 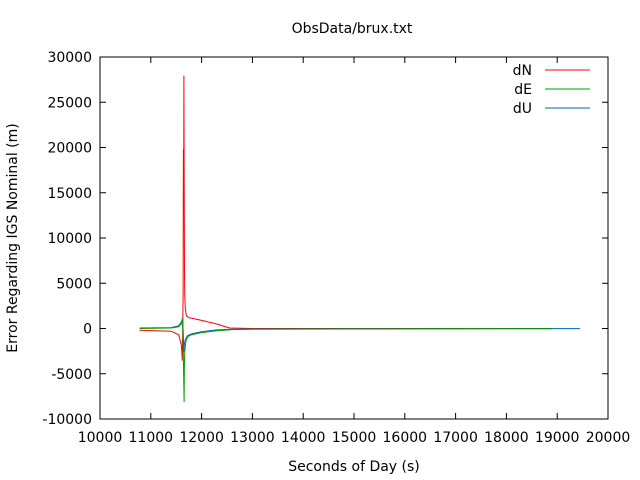 What do you see at coordinates (551, 90) in the screenshot?
I see `legend: dN dE dU` at bounding box center [551, 90].